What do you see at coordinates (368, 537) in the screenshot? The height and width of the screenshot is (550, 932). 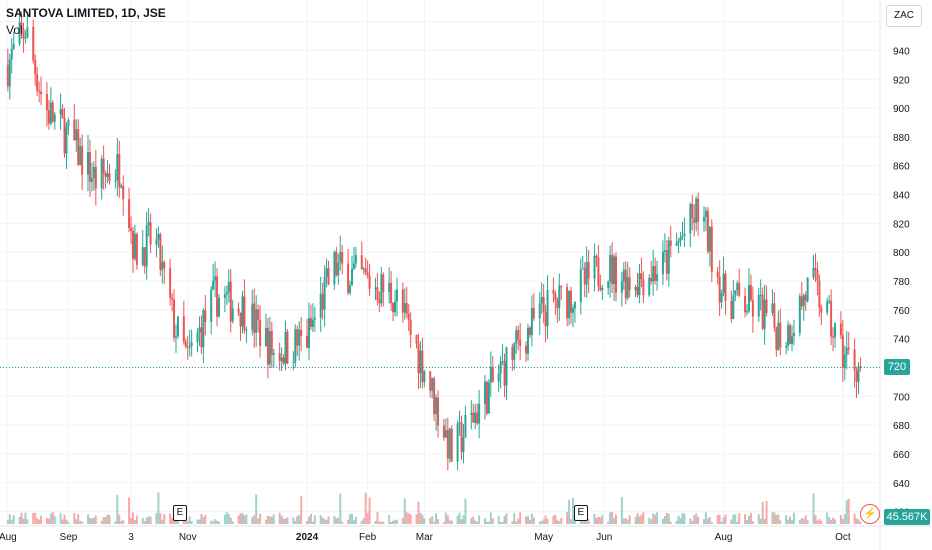 I see `x-tick-label: Feb` at bounding box center [368, 537].